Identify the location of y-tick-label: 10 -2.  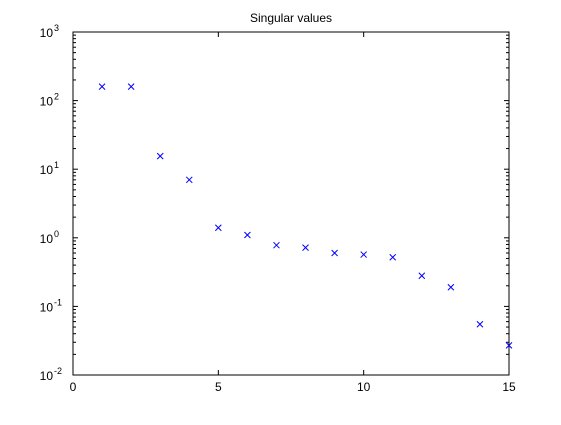
(51, 374).